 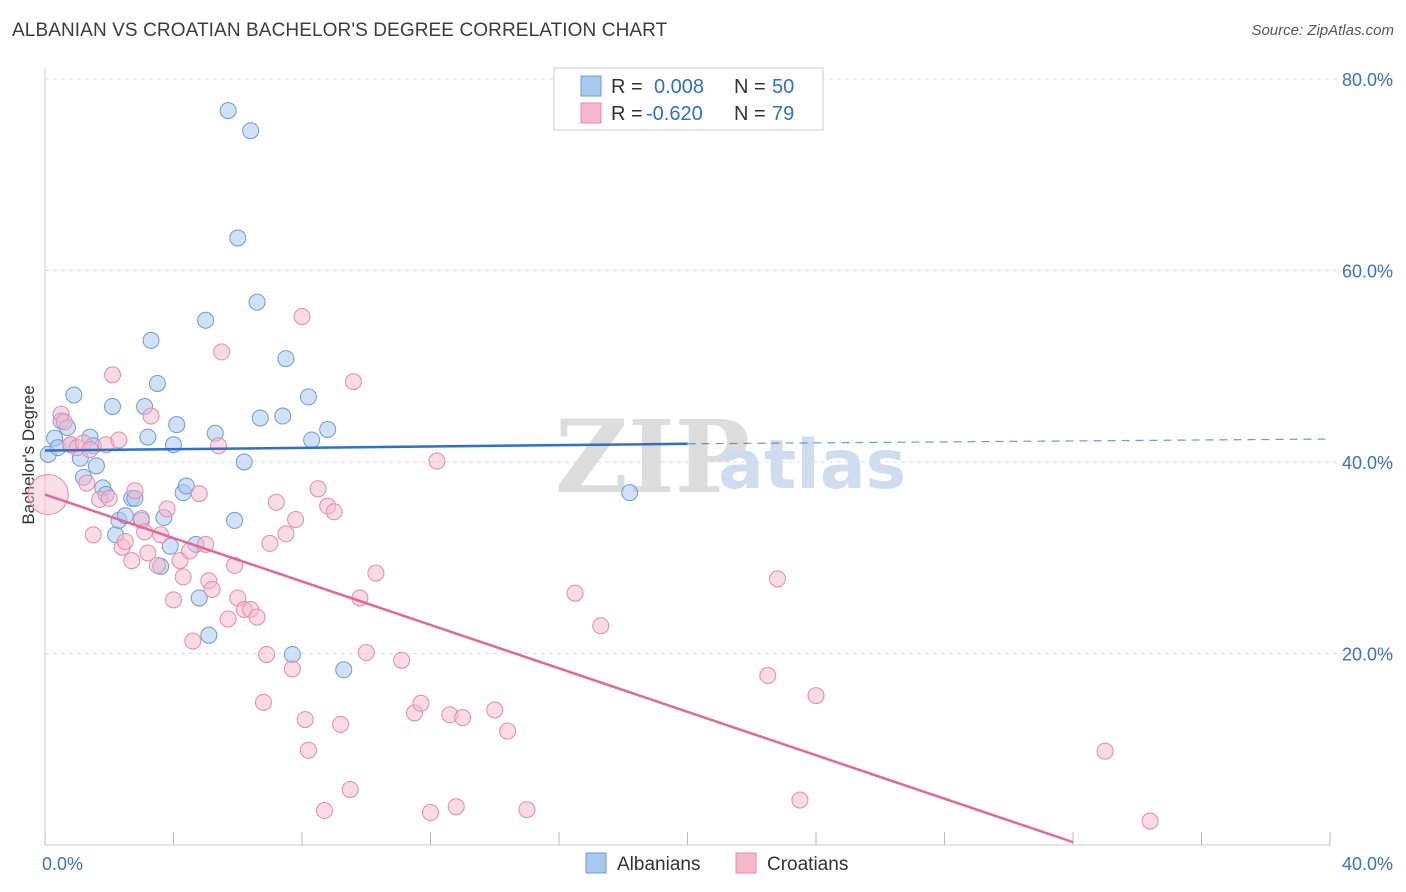 I want to click on legend-r-label-albanians: R =, so click(x=627, y=87).